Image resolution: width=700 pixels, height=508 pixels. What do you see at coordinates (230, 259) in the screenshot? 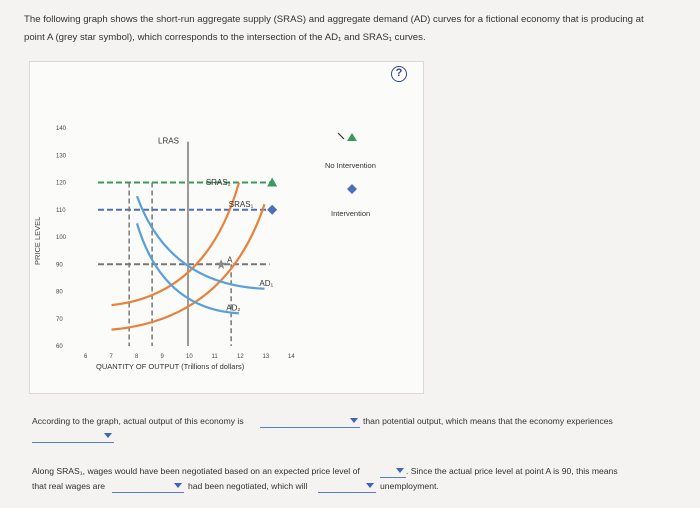
I see `point-a-label: A` at bounding box center [230, 259].